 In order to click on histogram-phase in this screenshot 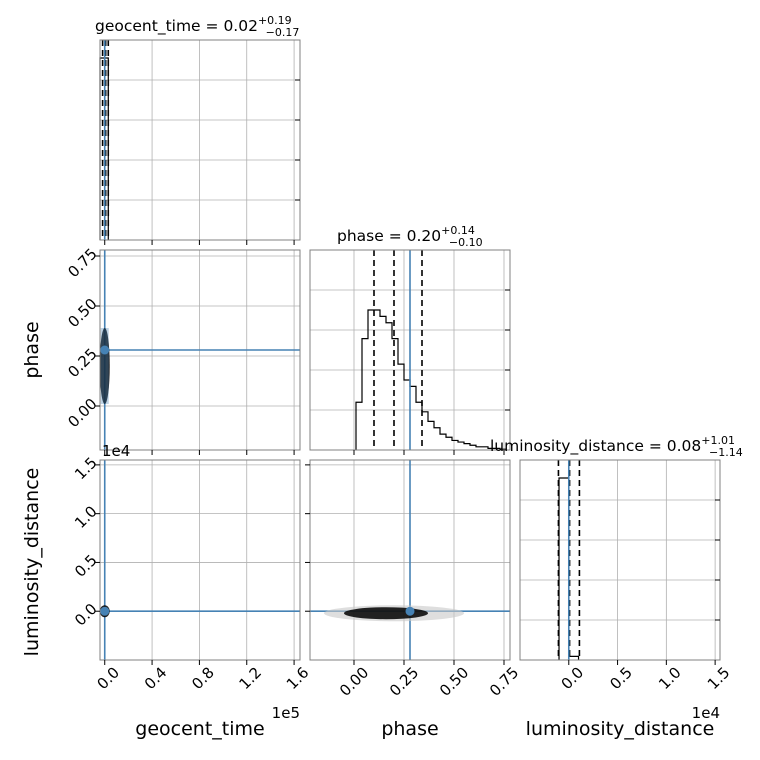, I will do `click(431, 379)`.